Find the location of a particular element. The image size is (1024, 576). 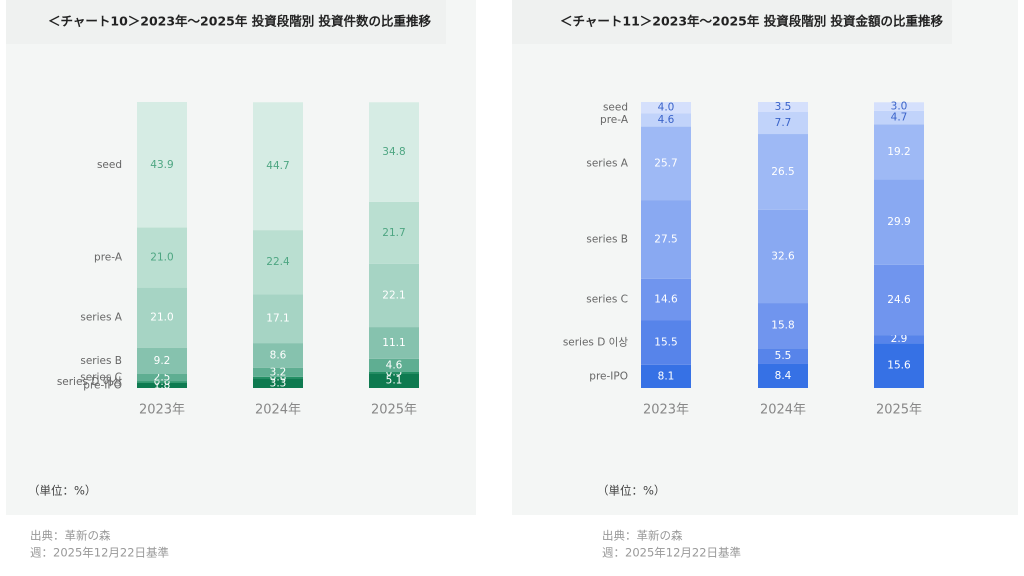

data-label: 2.9 is located at coordinates (899, 339).